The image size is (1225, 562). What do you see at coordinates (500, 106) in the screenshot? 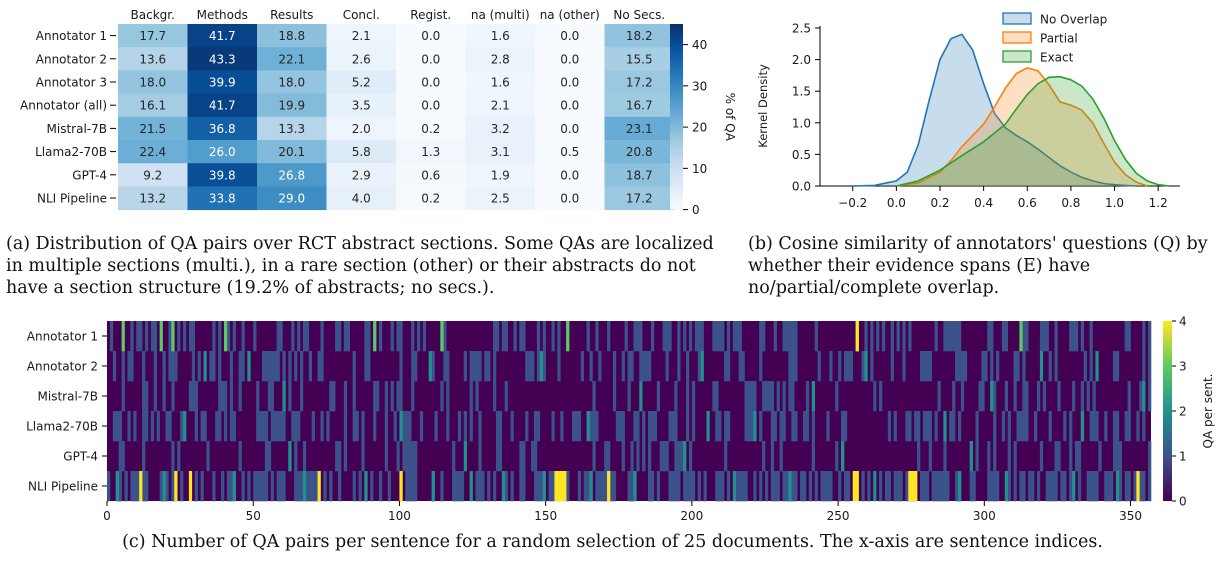
I see `cell-value: 2.1` at bounding box center [500, 106].